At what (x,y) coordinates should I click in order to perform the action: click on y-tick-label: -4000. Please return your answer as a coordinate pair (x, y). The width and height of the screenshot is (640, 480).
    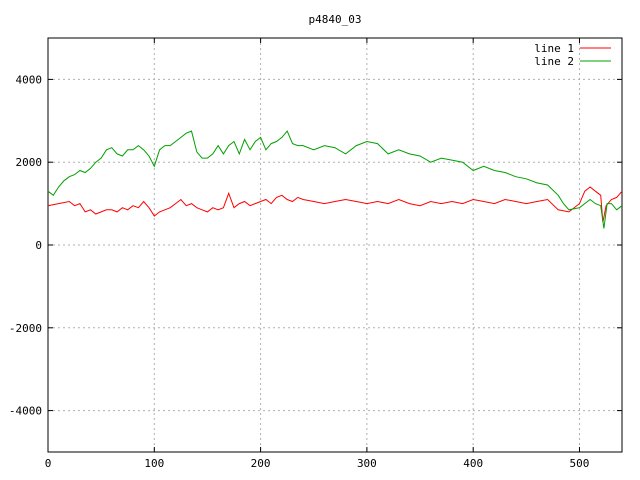
    Looking at the image, I should click on (25, 411).